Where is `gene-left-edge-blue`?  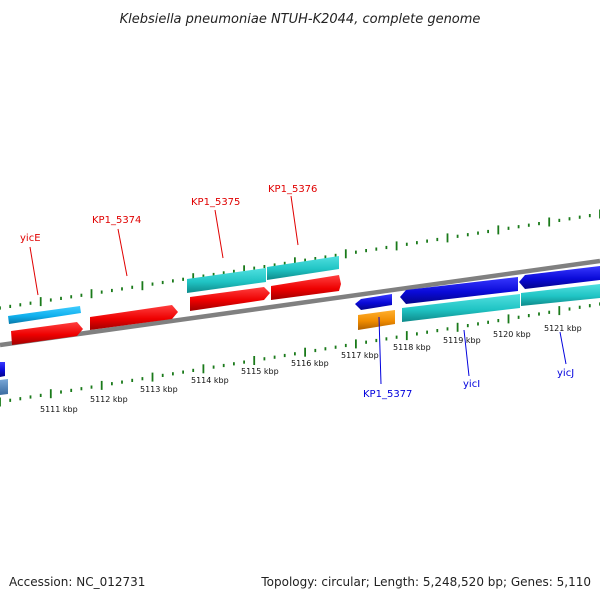
gene-left-edge-blue is located at coordinates (2, 369).